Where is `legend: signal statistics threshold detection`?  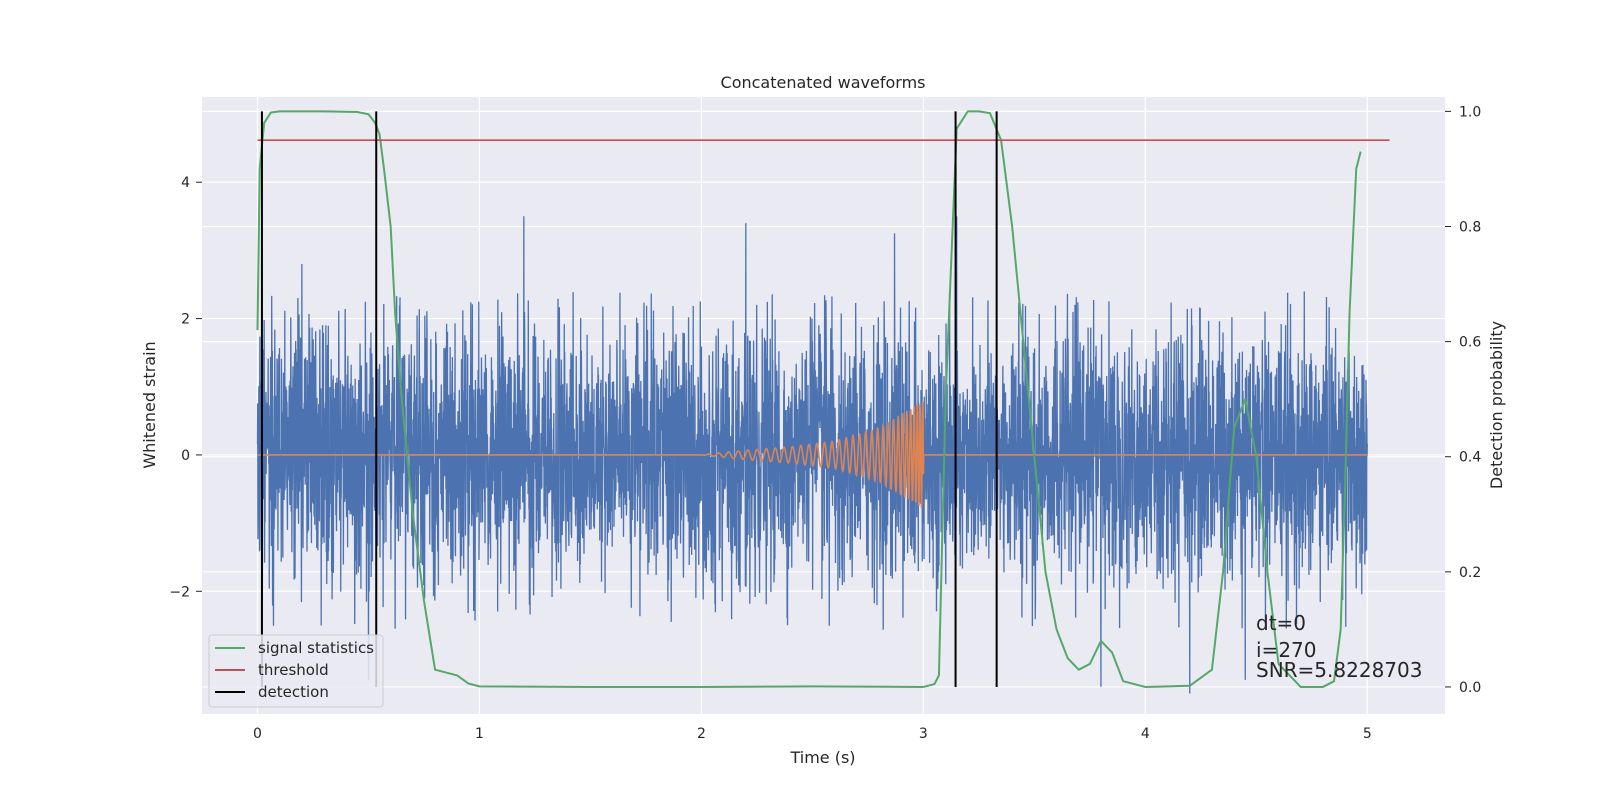
legend: signal statistics threshold detection is located at coordinates (296, 671).